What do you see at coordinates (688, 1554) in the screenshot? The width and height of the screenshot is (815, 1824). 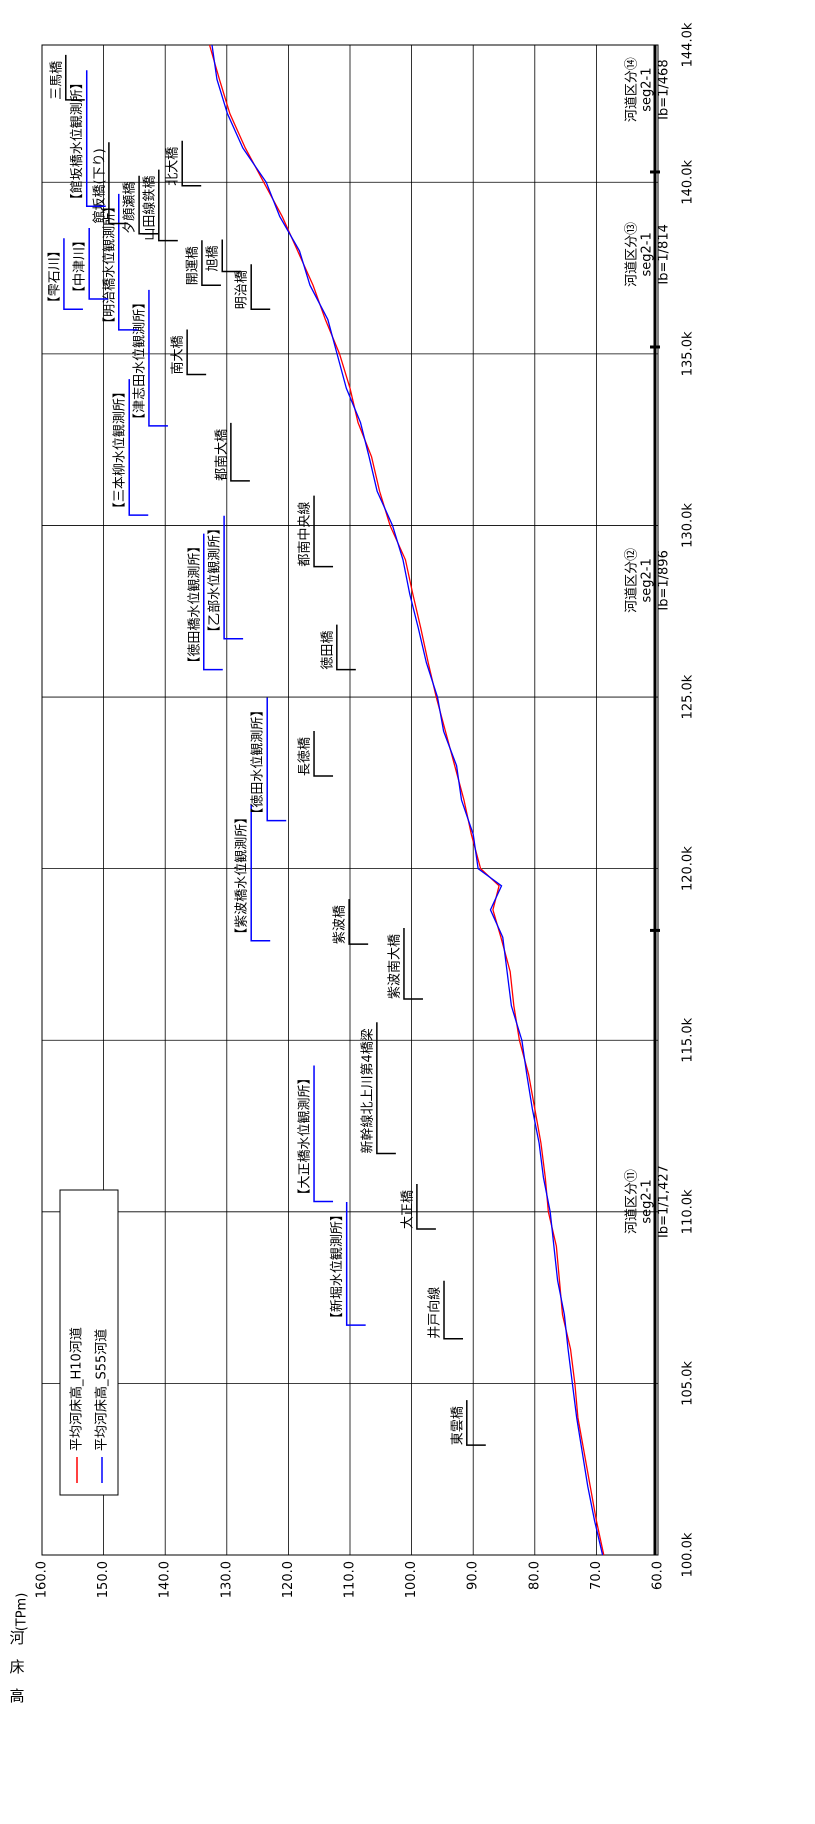 I see `x-tick-label: 100.0k` at bounding box center [688, 1554].